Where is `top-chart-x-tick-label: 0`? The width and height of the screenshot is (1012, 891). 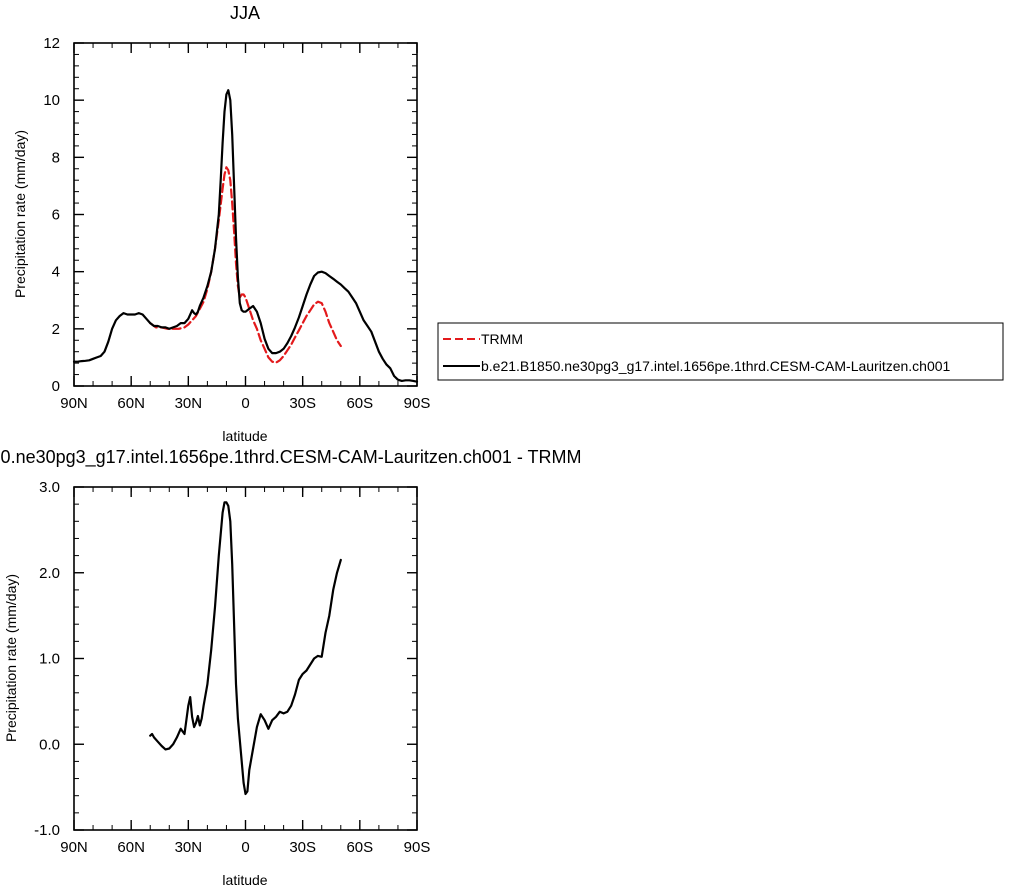 top-chart-x-tick-label: 0 is located at coordinates (245, 403).